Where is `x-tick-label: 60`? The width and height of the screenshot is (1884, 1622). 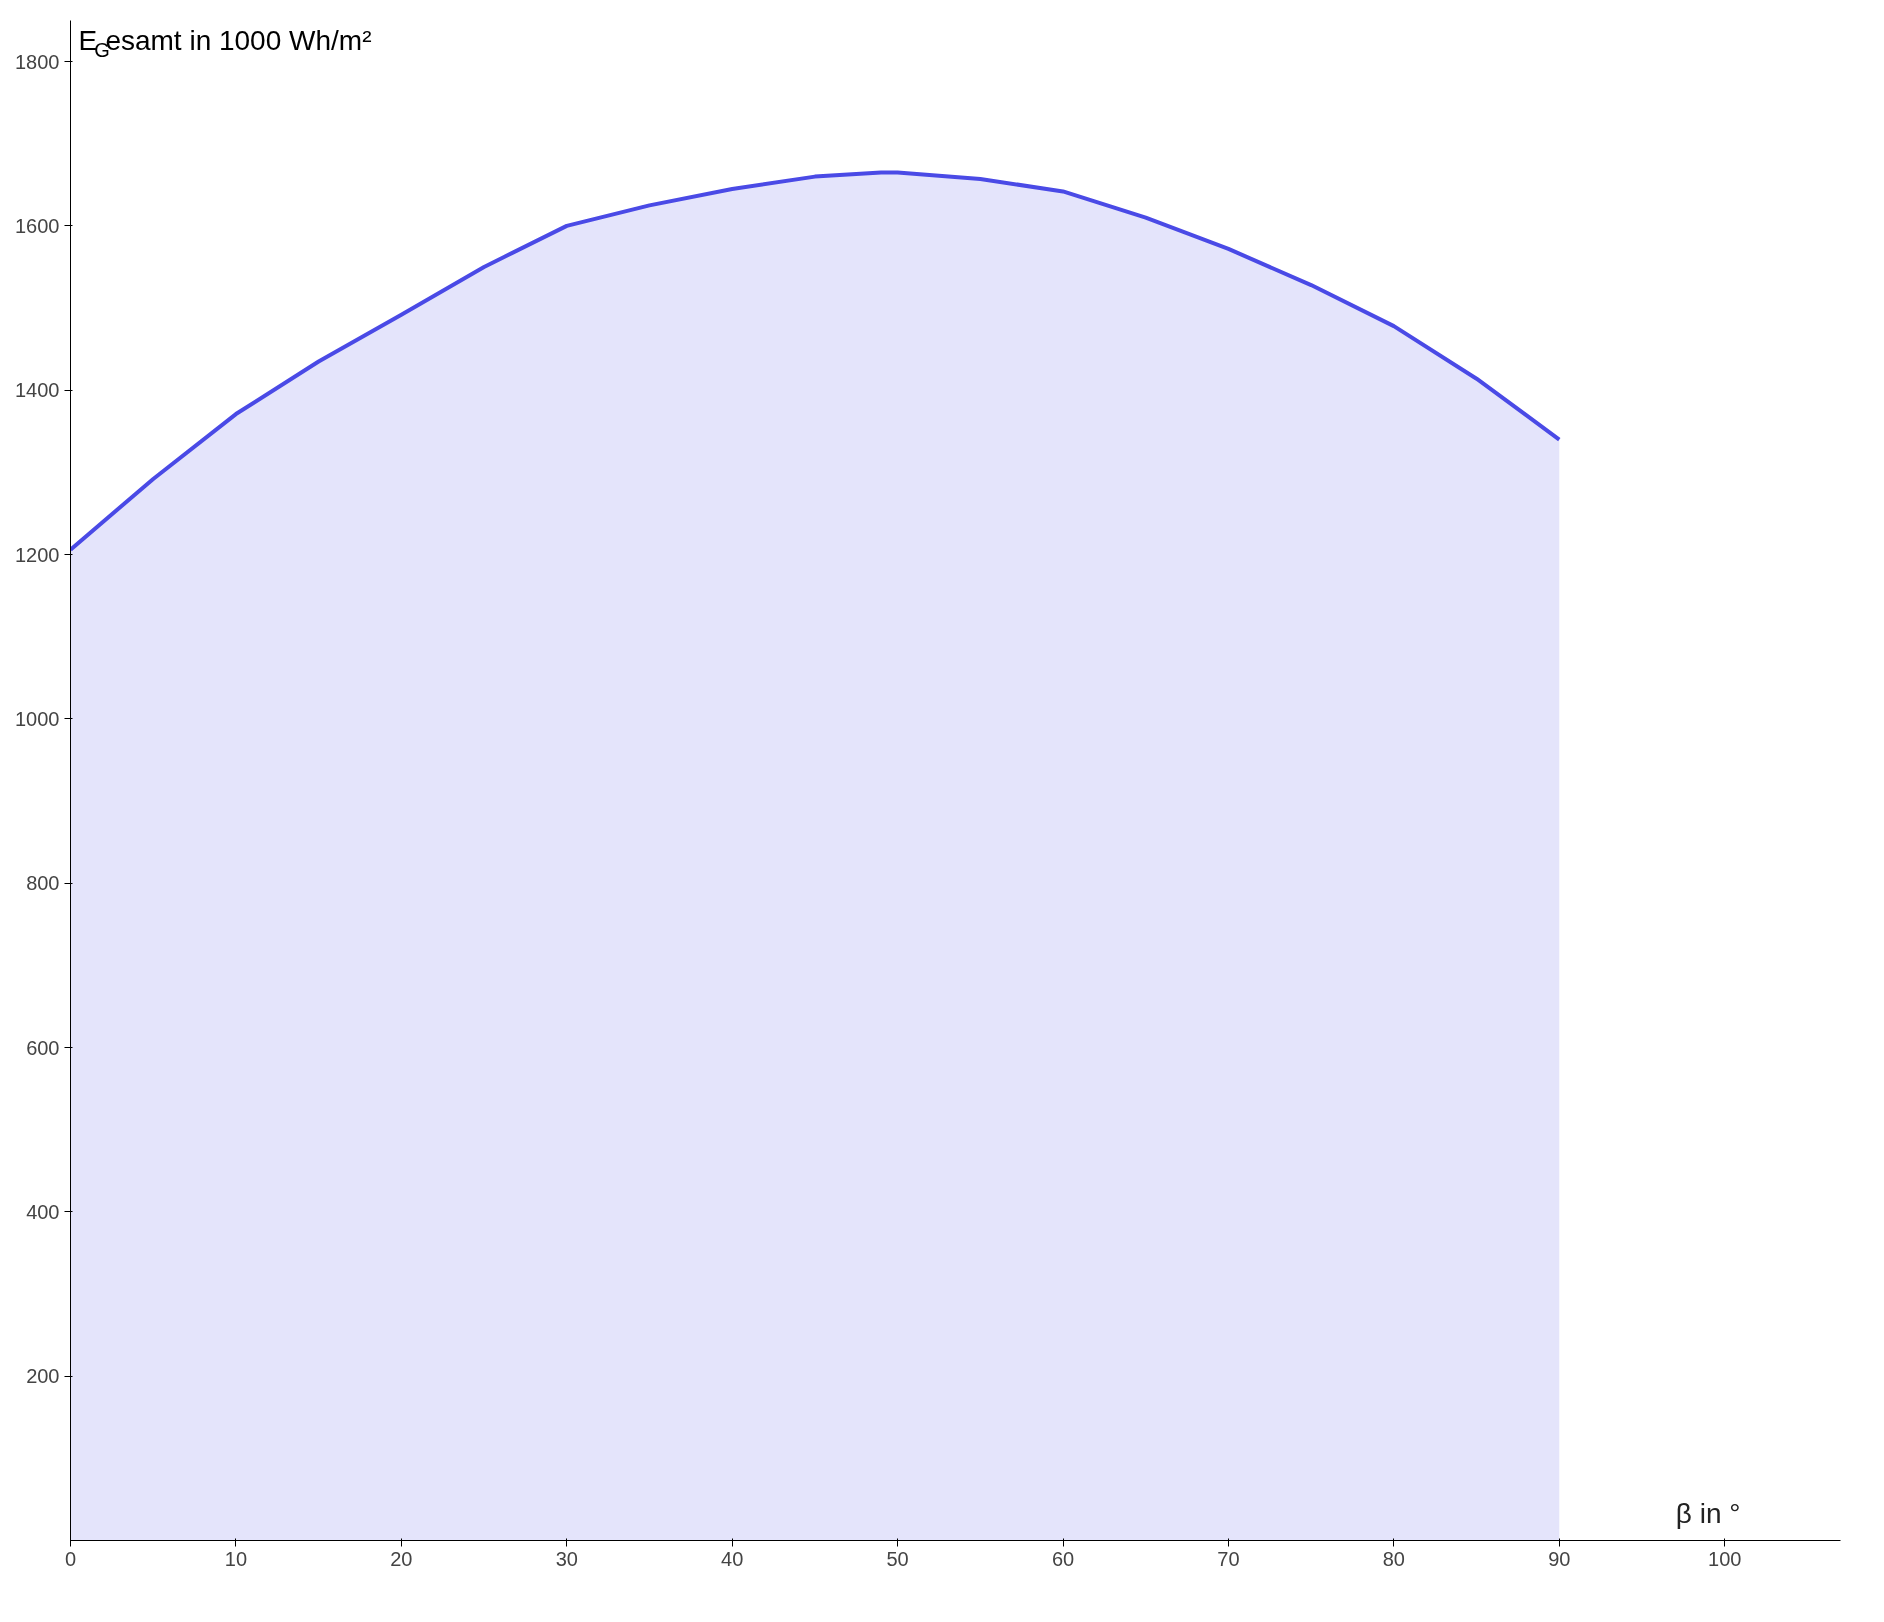
x-tick-label: 60 is located at coordinates (1063, 1558).